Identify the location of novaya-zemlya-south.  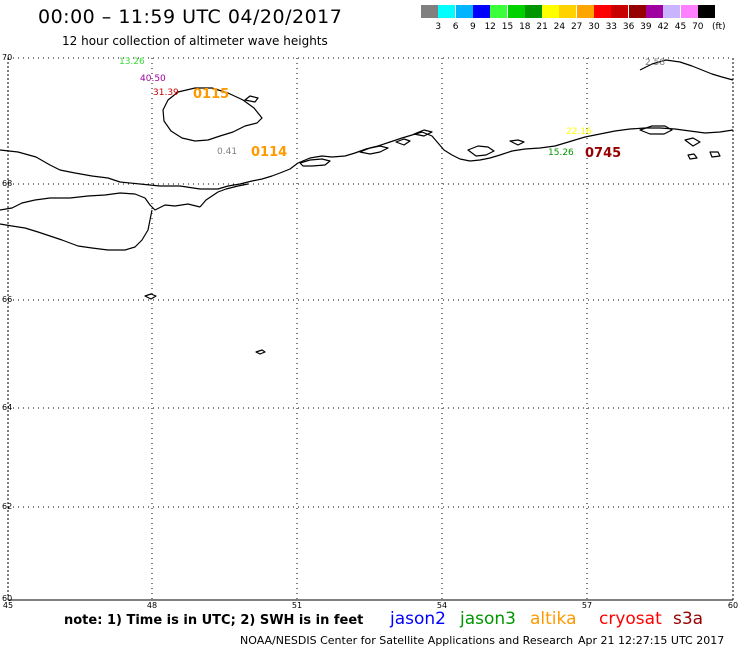
(686, 70).